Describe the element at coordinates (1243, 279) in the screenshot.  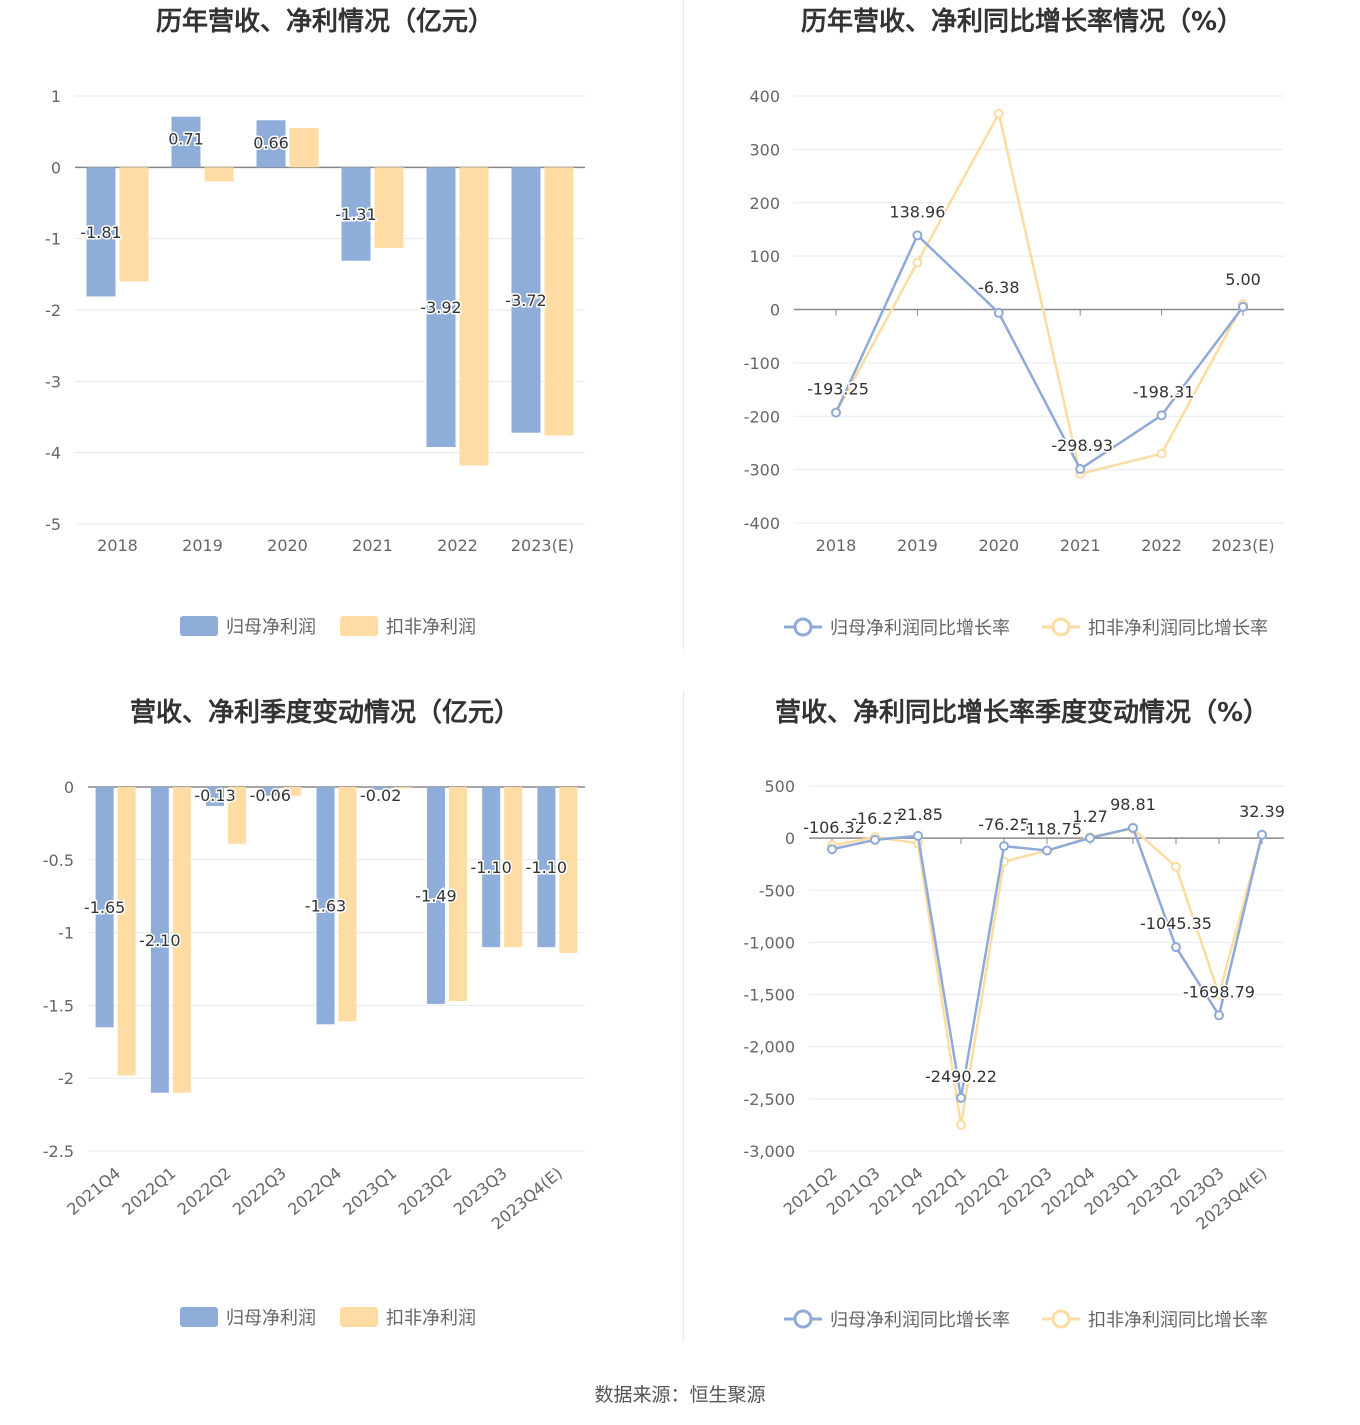
I see `point-value-label: 5.00` at that location.